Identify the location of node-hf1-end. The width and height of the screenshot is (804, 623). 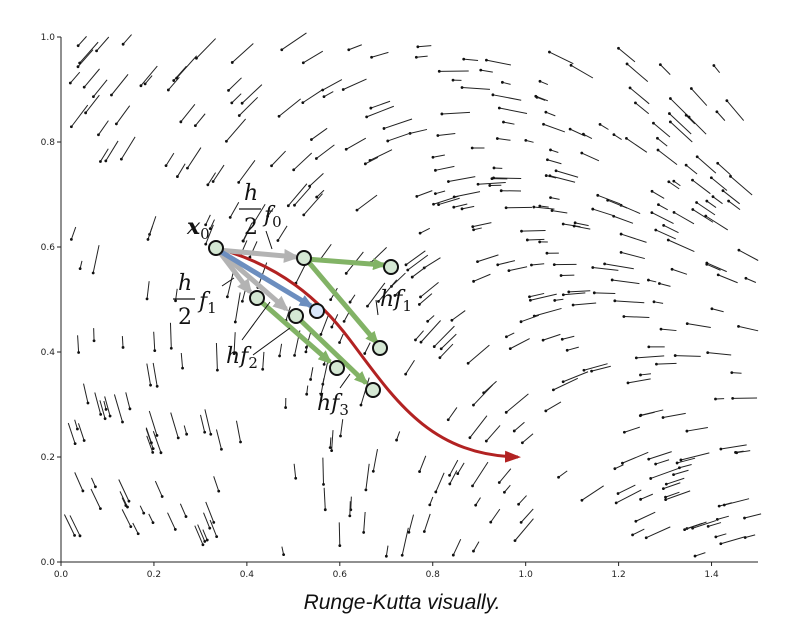
(380, 348).